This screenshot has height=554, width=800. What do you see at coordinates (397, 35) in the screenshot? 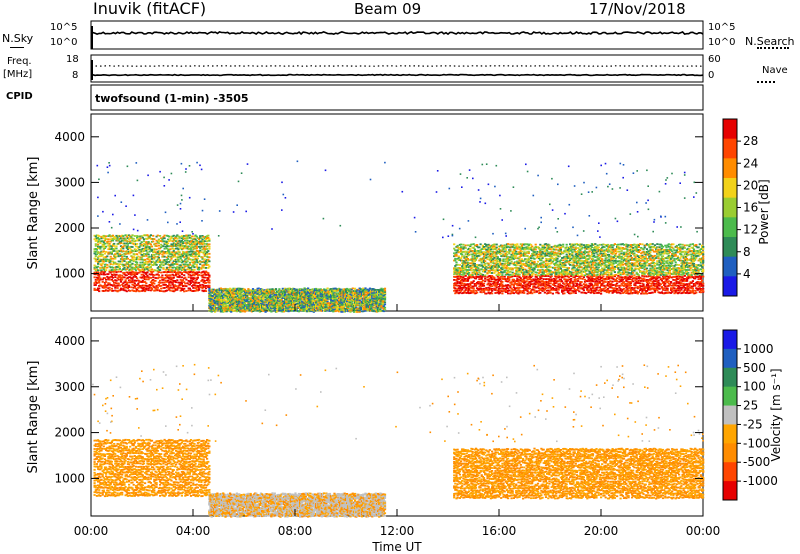
I see `noise-strip-frame` at bounding box center [397, 35].